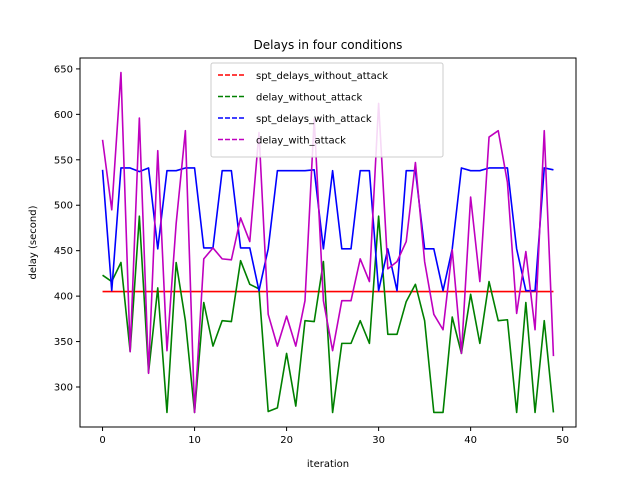  Describe the element at coordinates (286, 440) in the screenshot. I see `x-tick-label: 20` at that location.